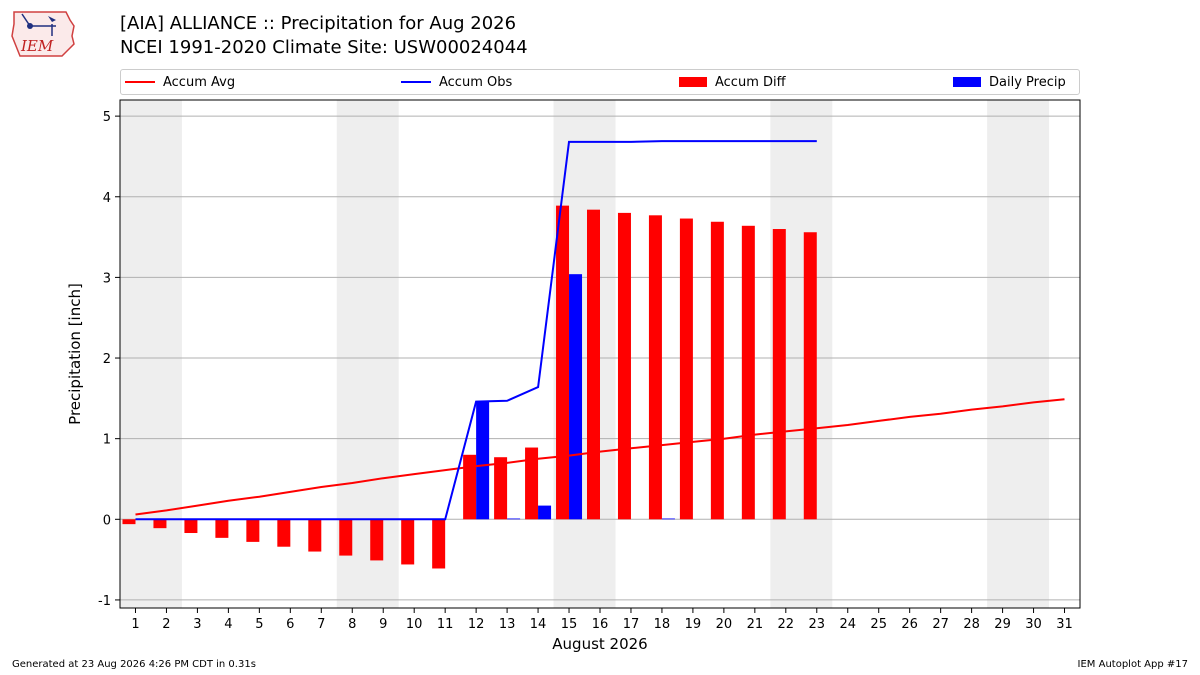  I want to click on x-tick-label: 16, so click(600, 624).